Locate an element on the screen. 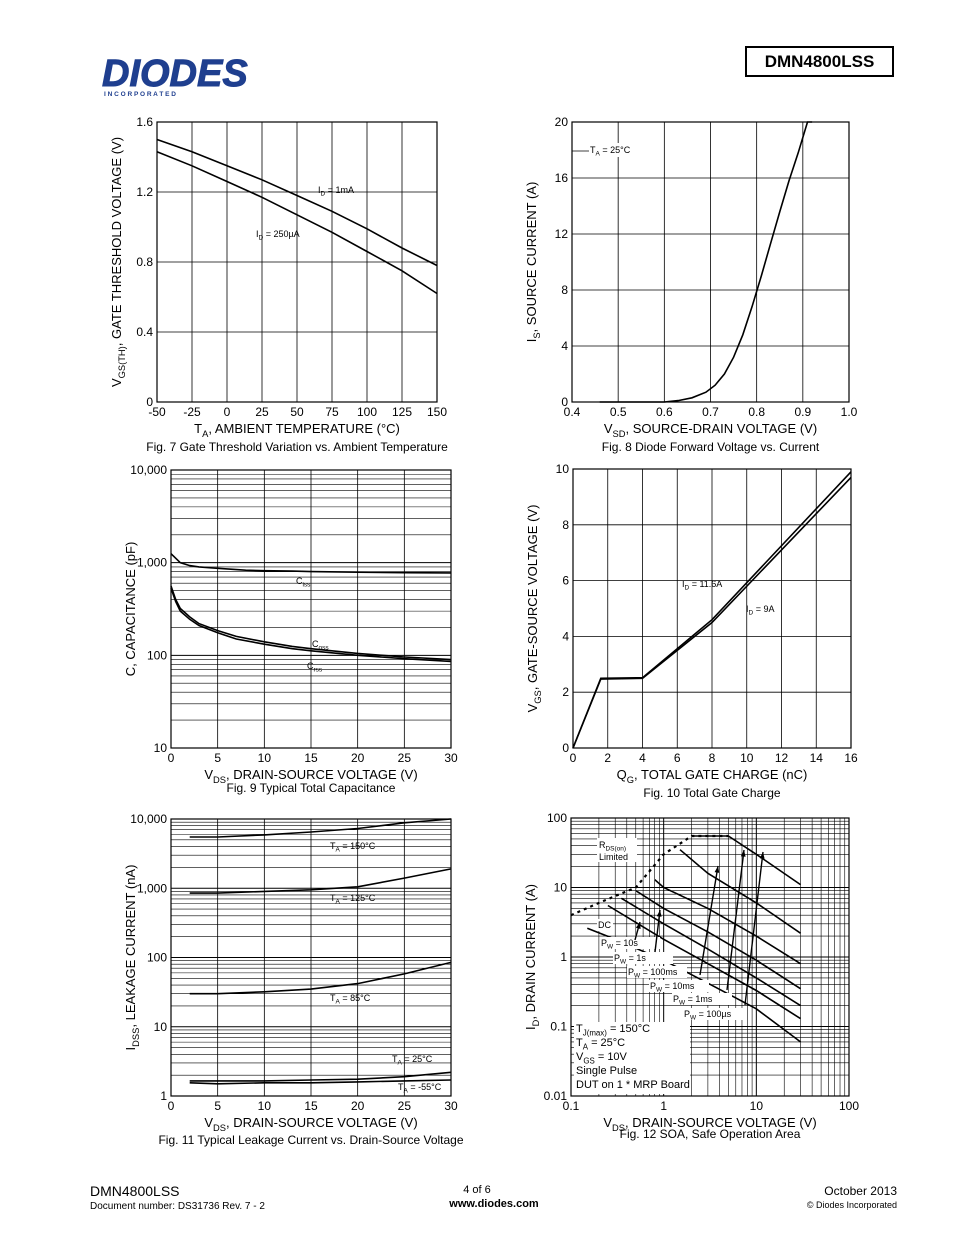 This screenshot has width=954, height=1235. x-tick-label: 30 is located at coordinates (451, 1106).